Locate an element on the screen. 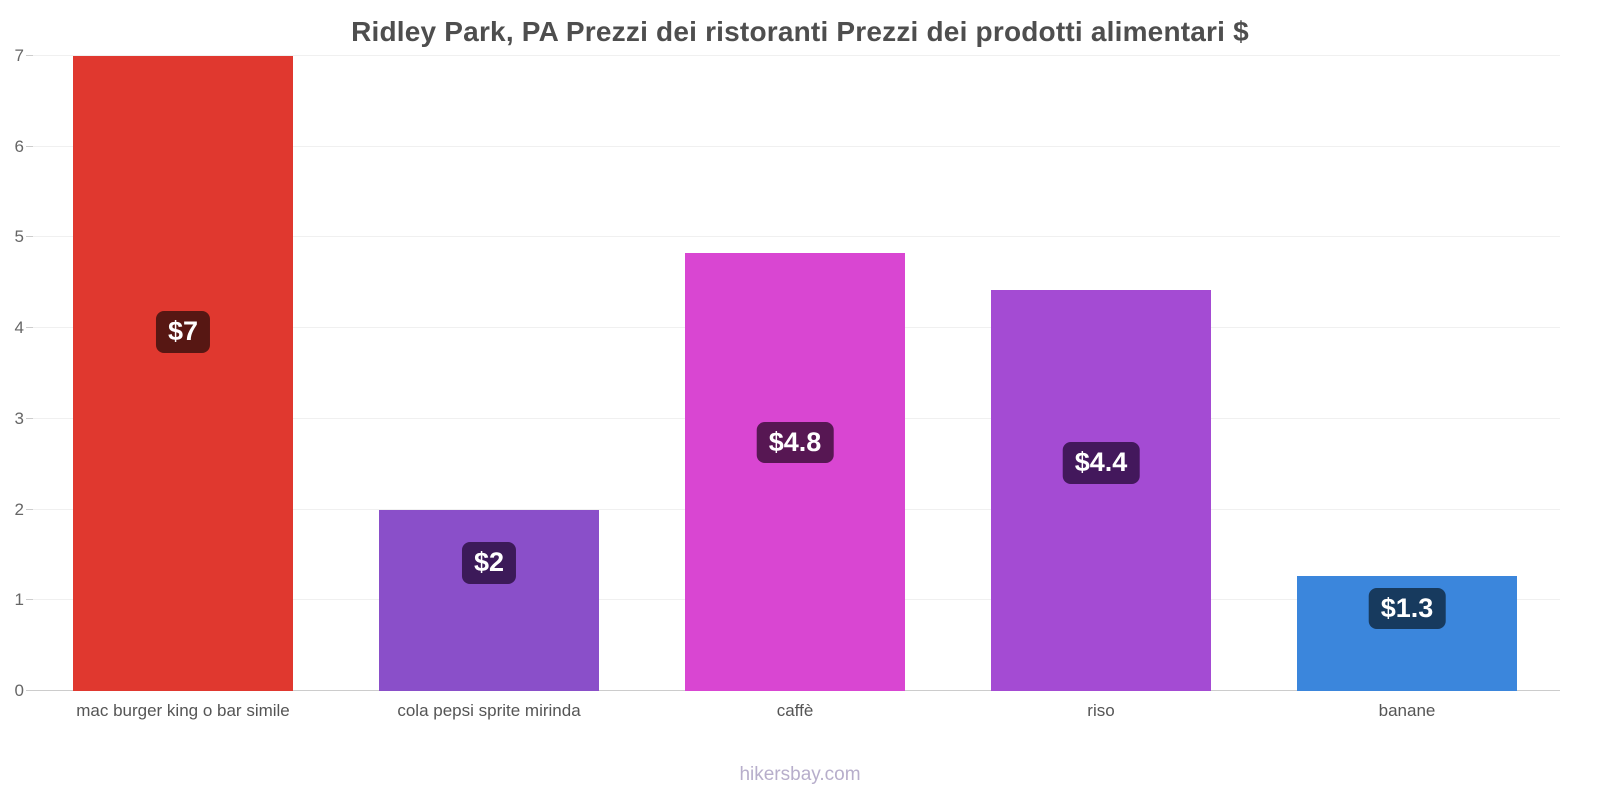  category-label: caffè is located at coordinates (795, 710).